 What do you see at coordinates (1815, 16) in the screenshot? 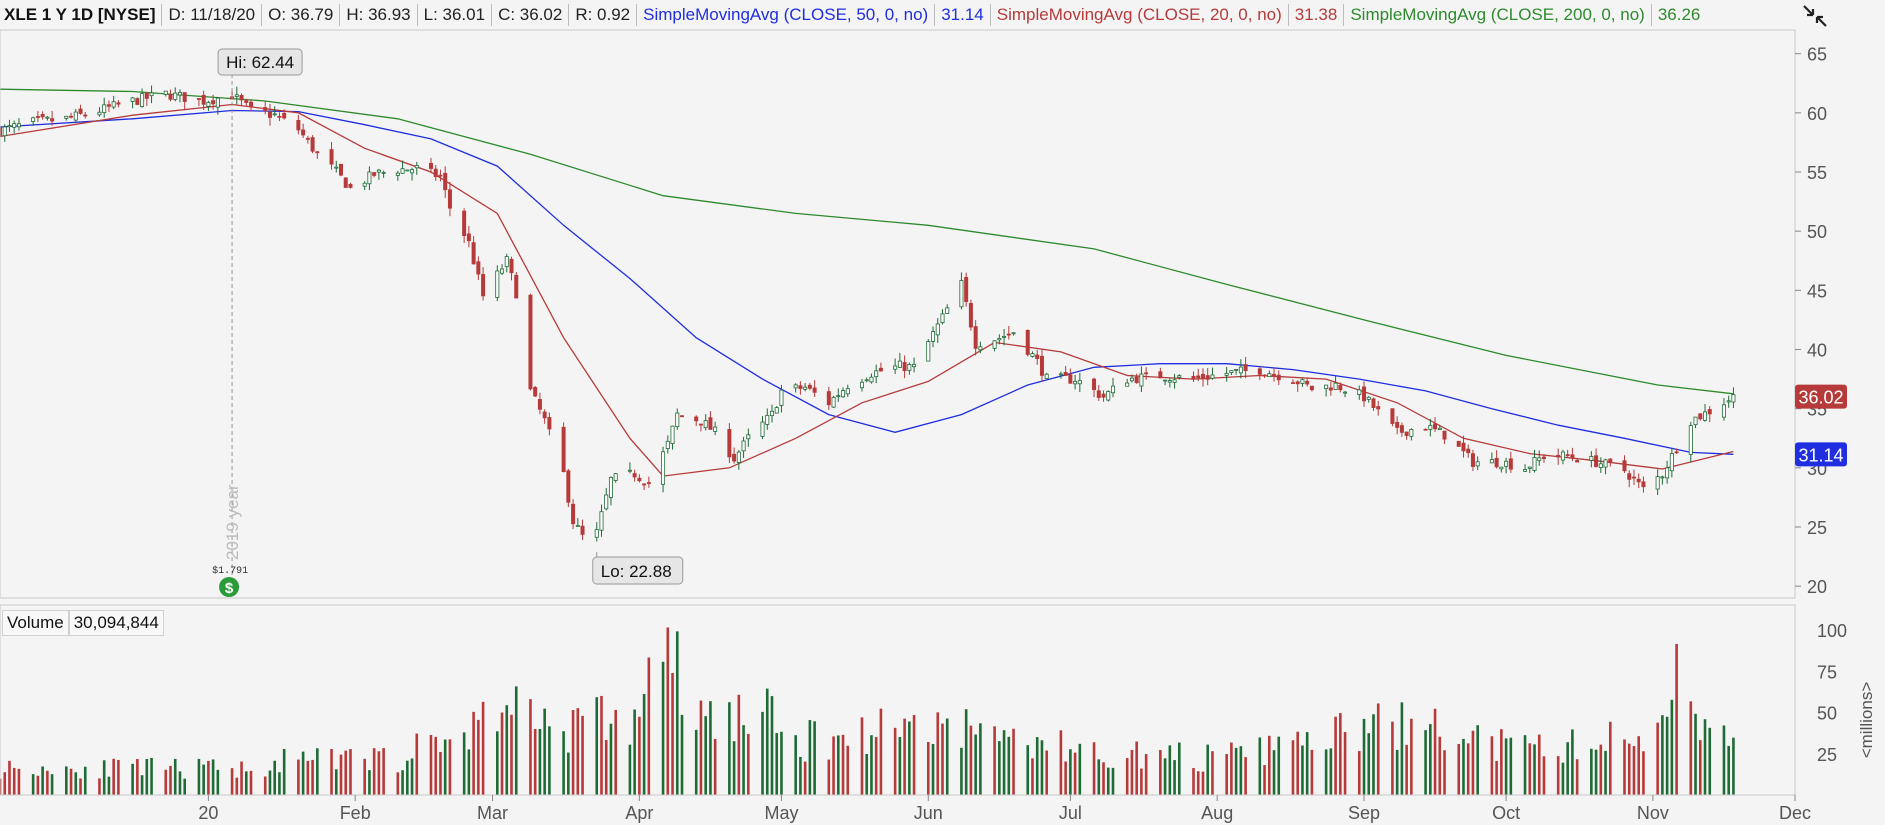
I see `collapse-panel-button` at bounding box center [1815, 16].